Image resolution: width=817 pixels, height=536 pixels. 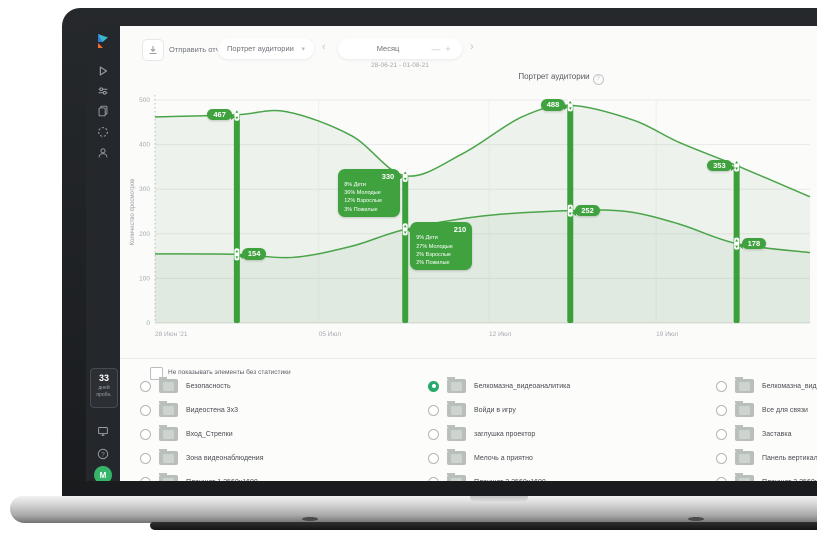 What do you see at coordinates (427, 238) in the screenshot?
I see `tooltip-detail: 9% Дети` at bounding box center [427, 238].